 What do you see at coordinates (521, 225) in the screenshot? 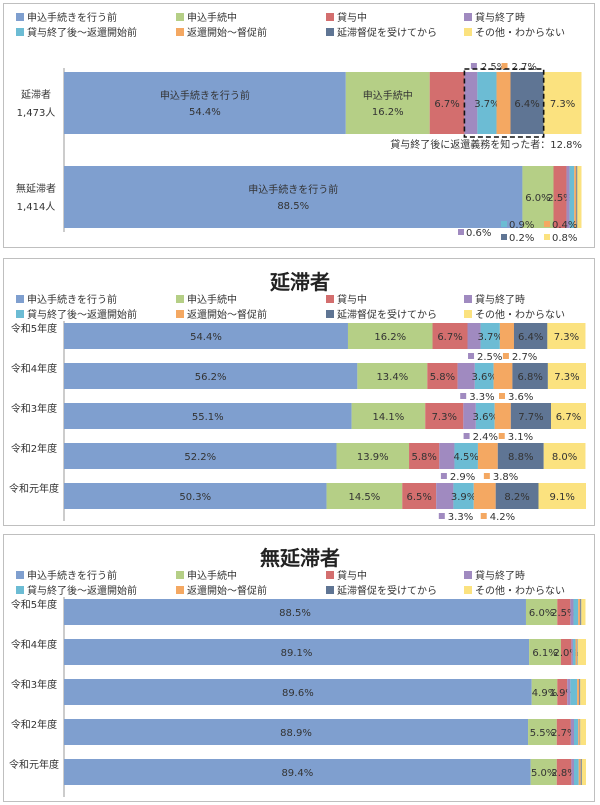
I see `bar-value-label: 0.9%` at bounding box center [521, 225].